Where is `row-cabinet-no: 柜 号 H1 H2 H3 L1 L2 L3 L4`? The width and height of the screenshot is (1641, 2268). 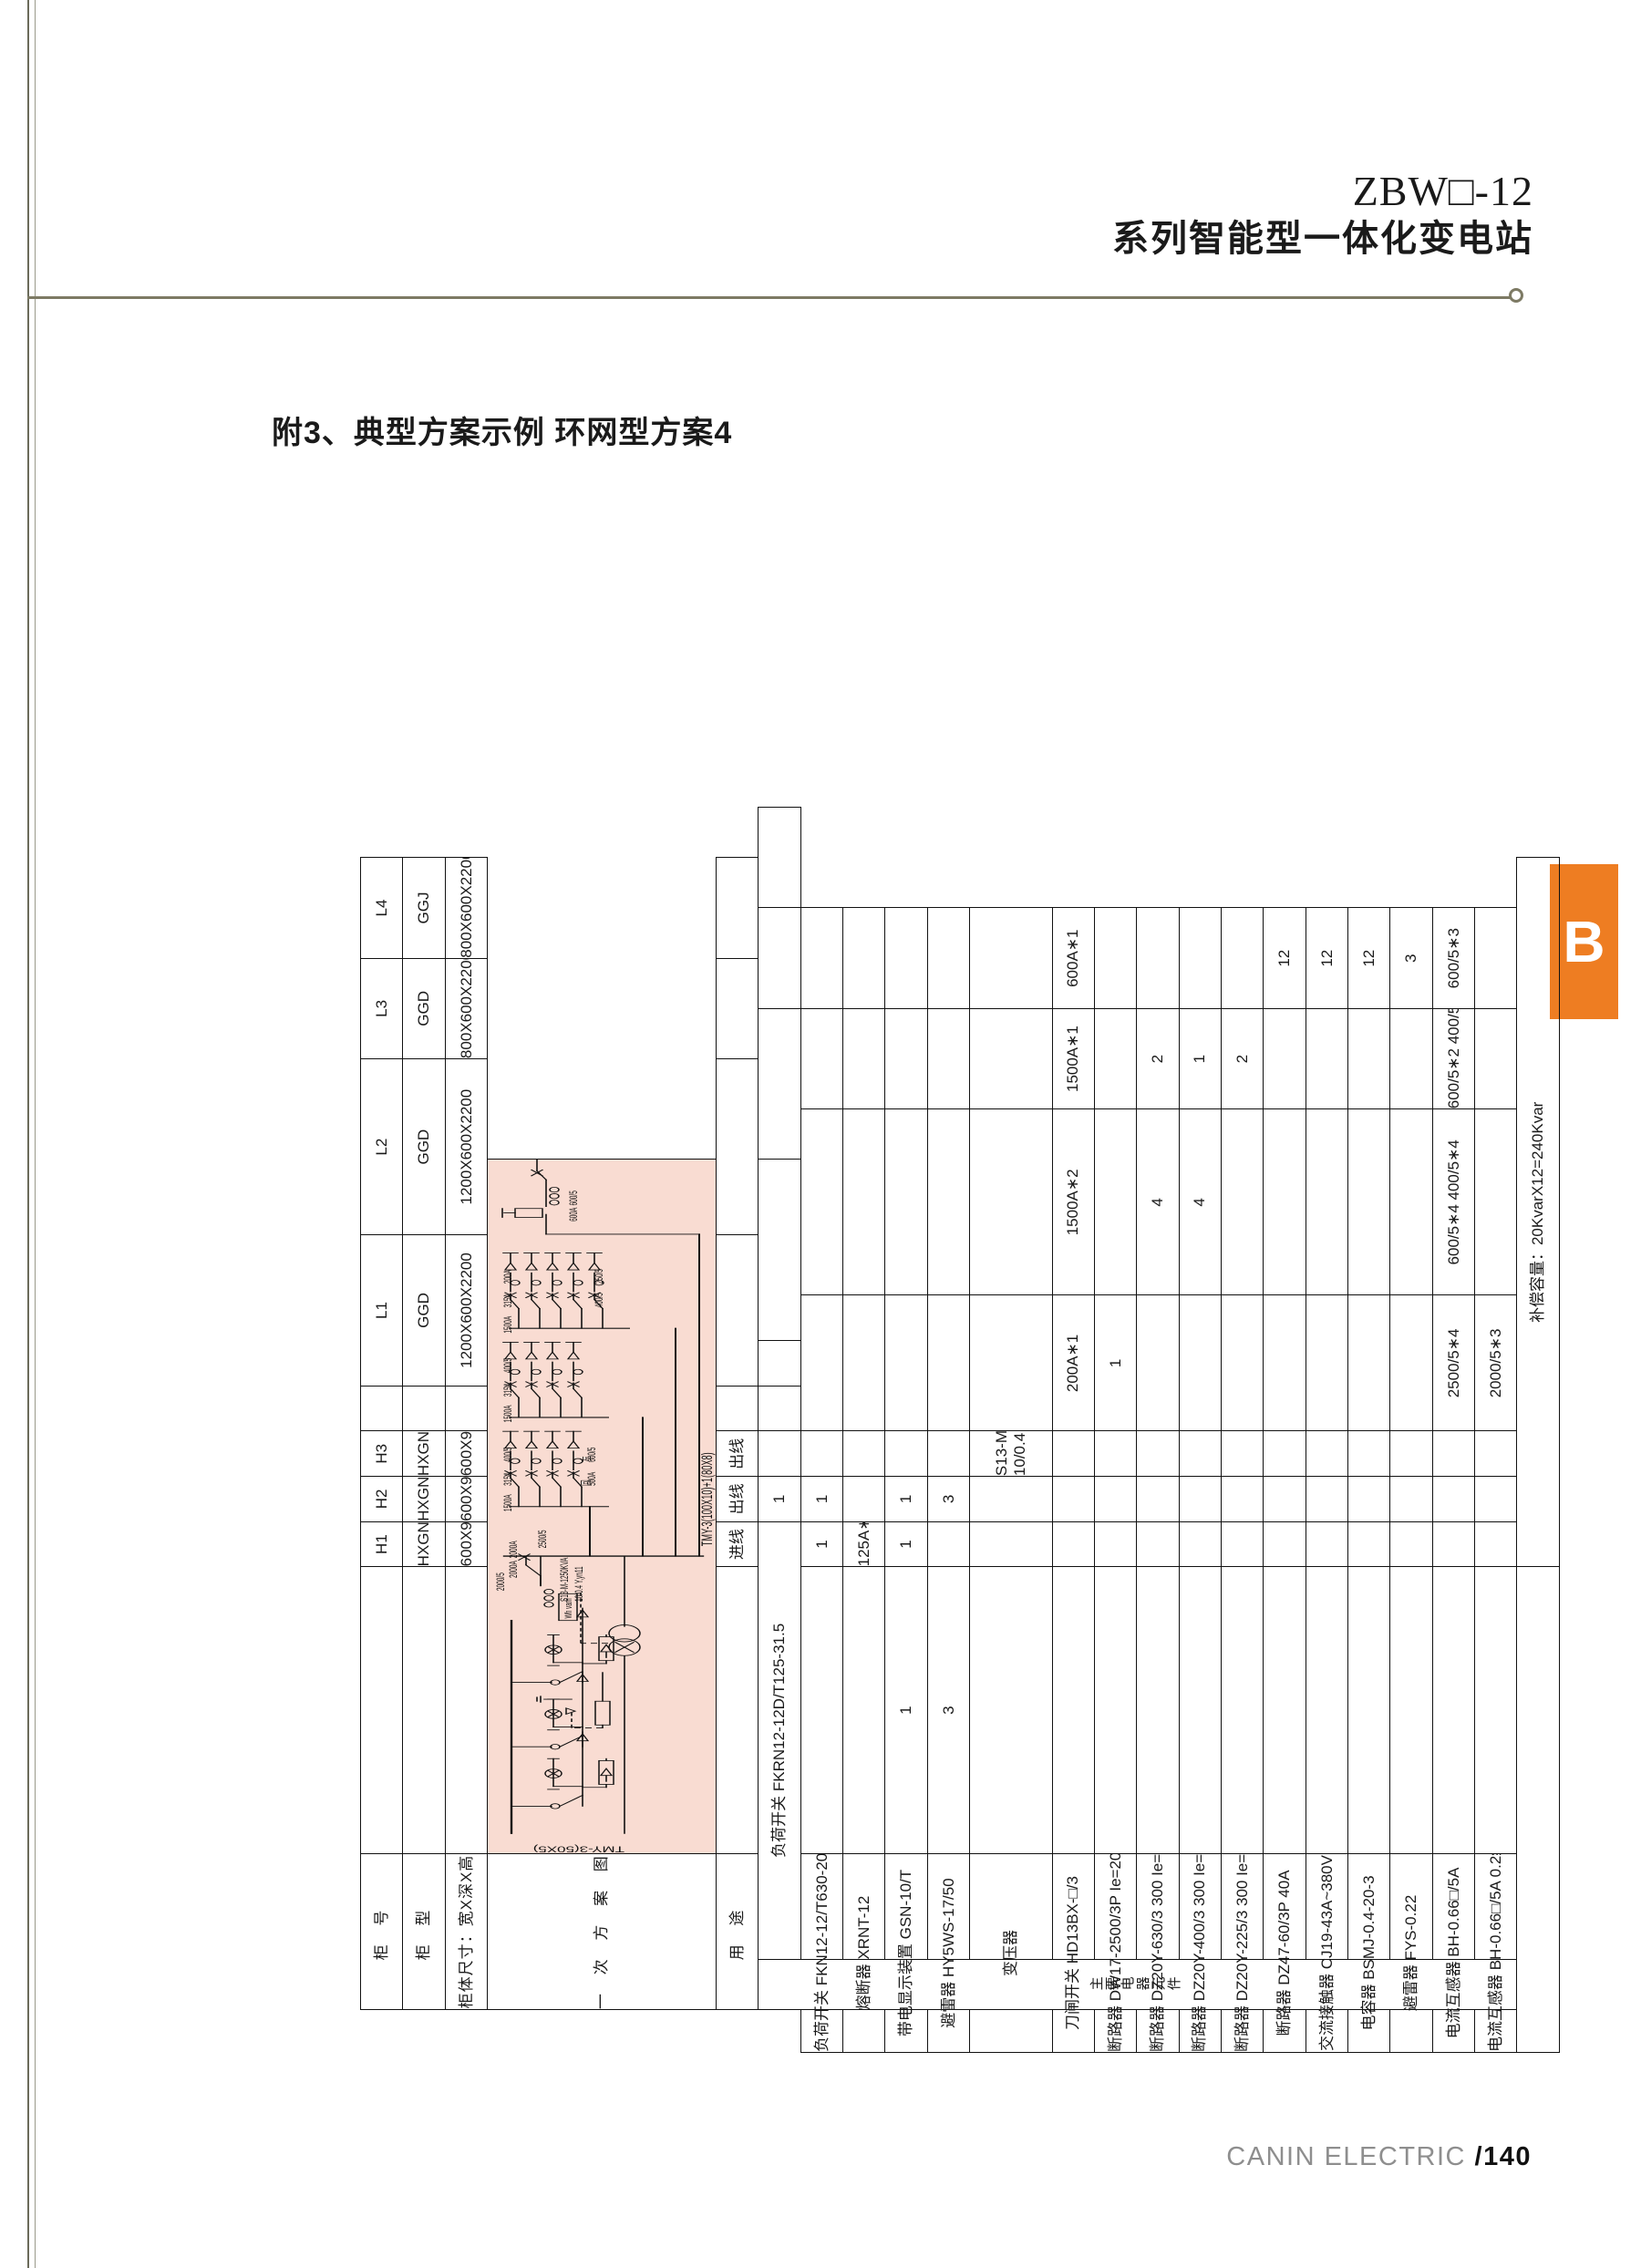 row-cabinet-no: 柜 号 H1 H2 H3 L1 L2 L3 L4 is located at coordinates (381, 1273).